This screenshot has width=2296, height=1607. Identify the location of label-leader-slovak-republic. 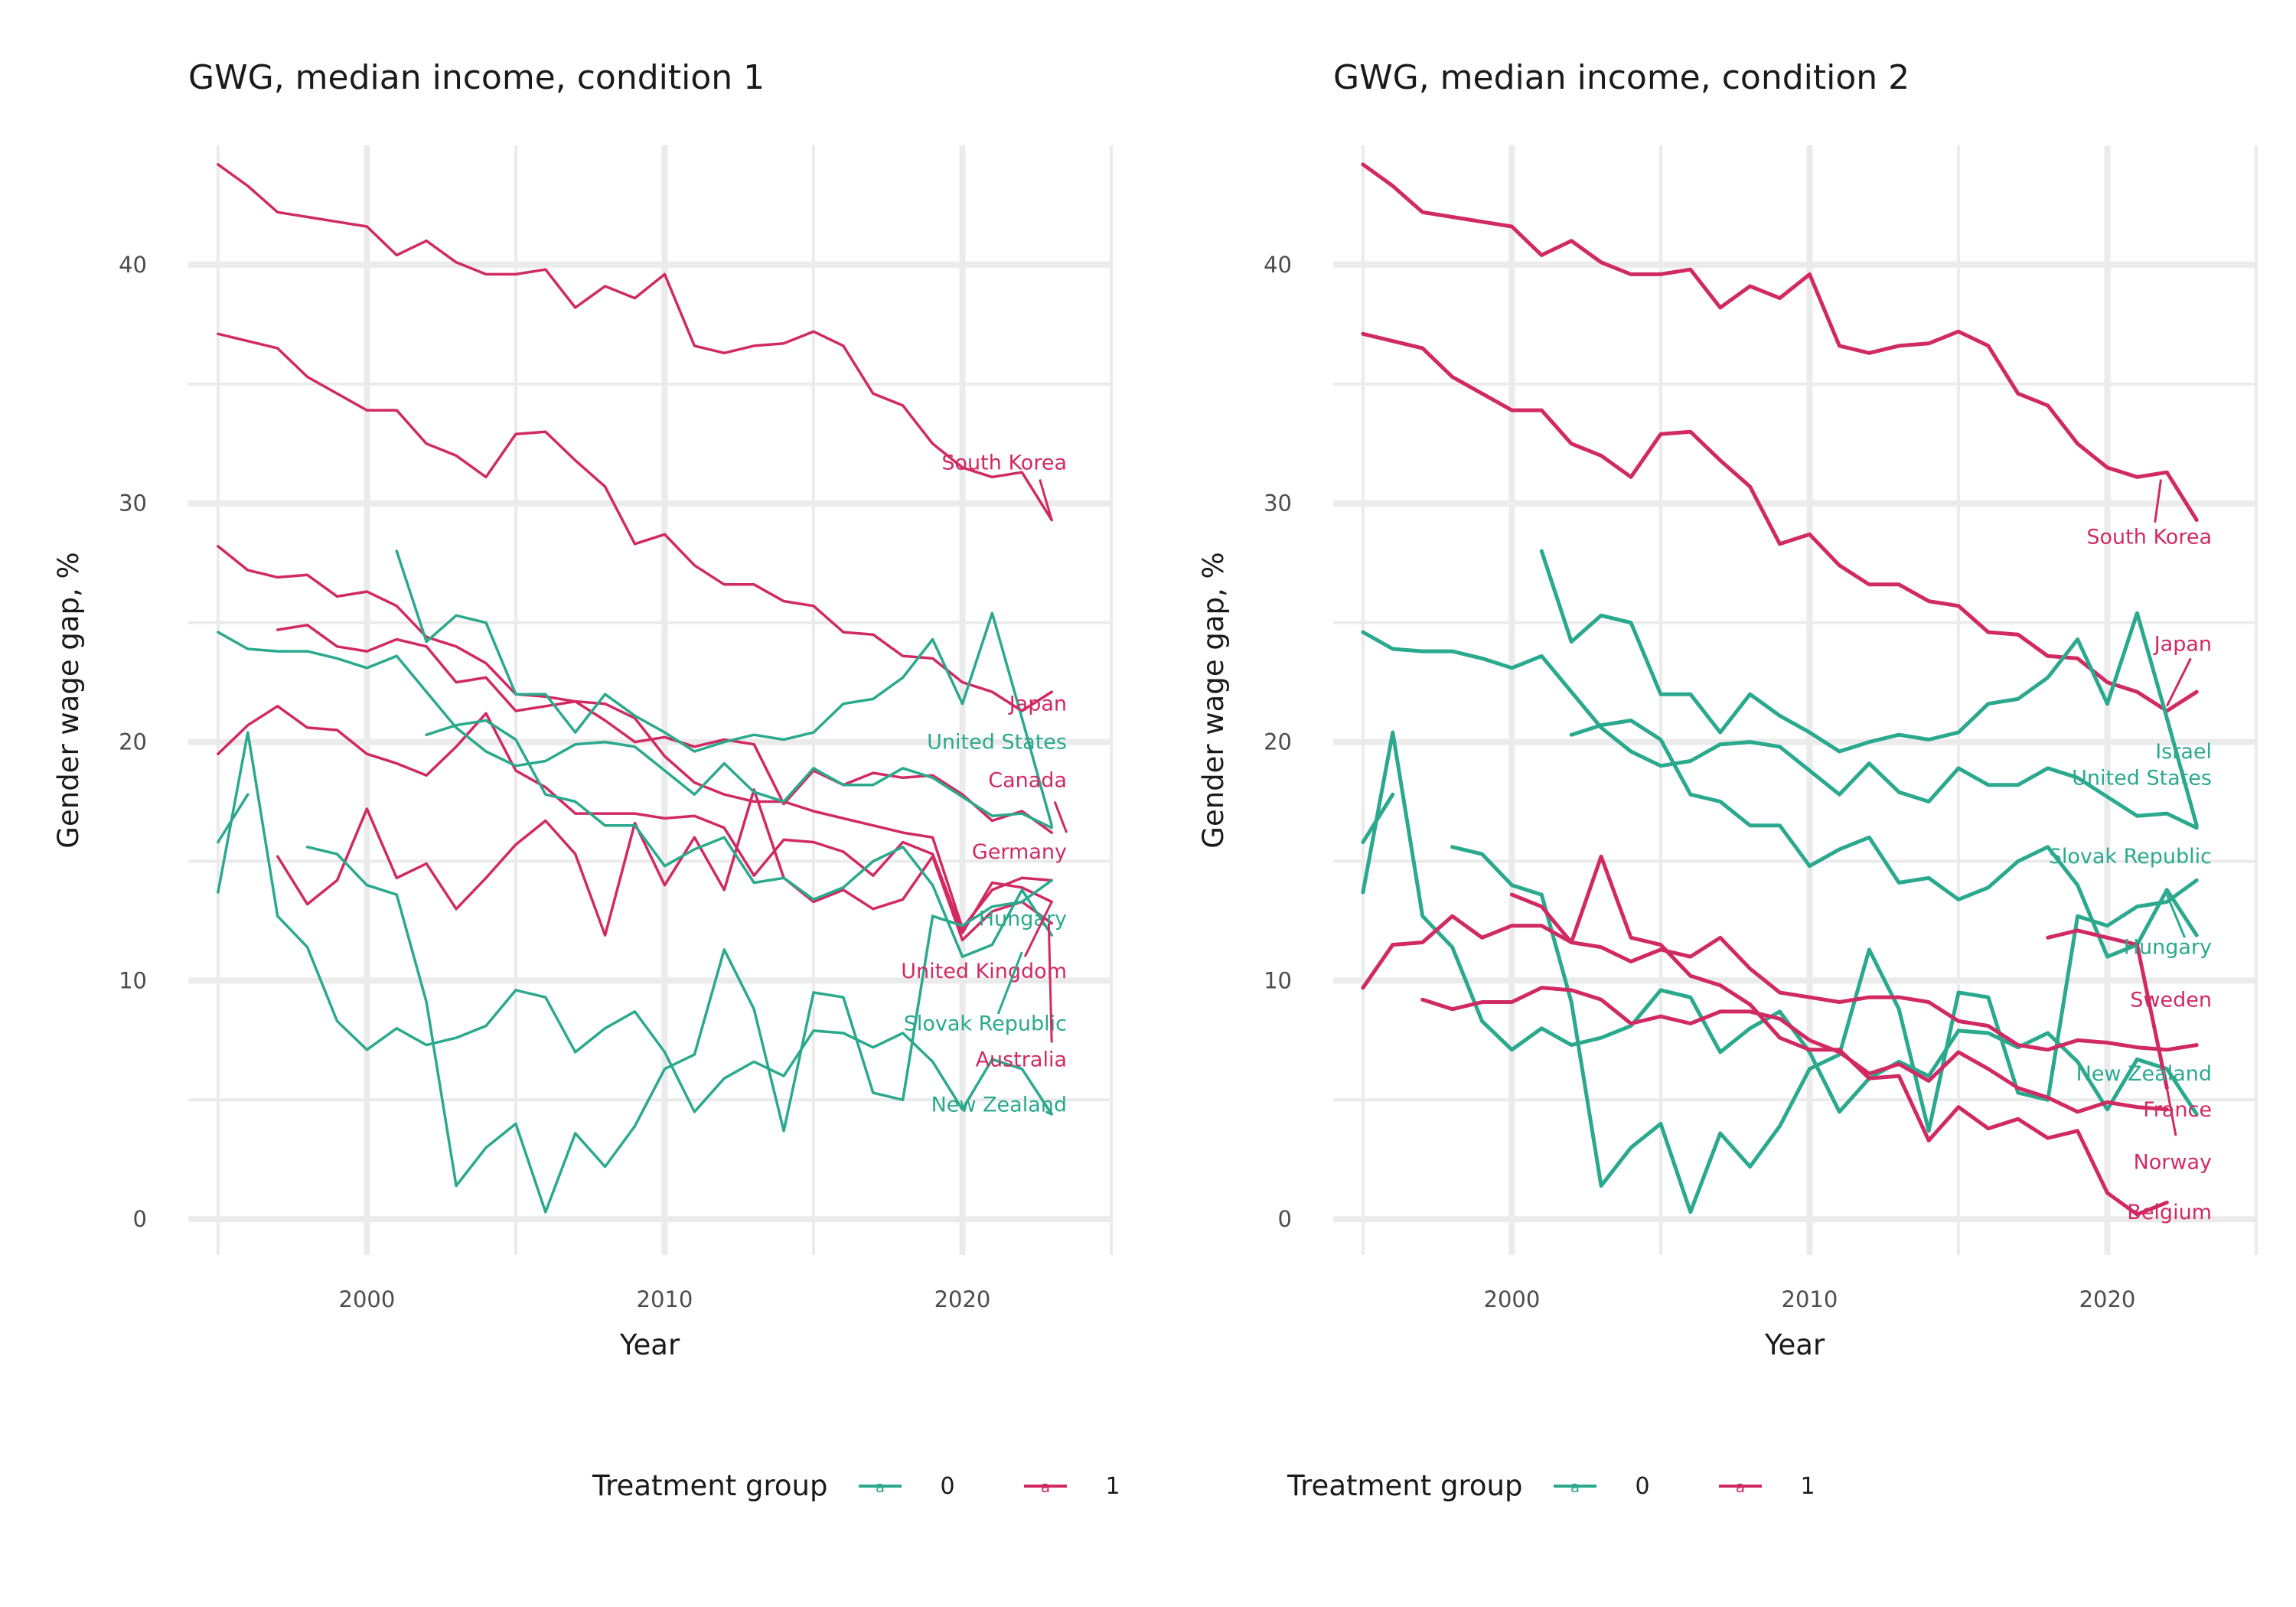
(1009, 983).